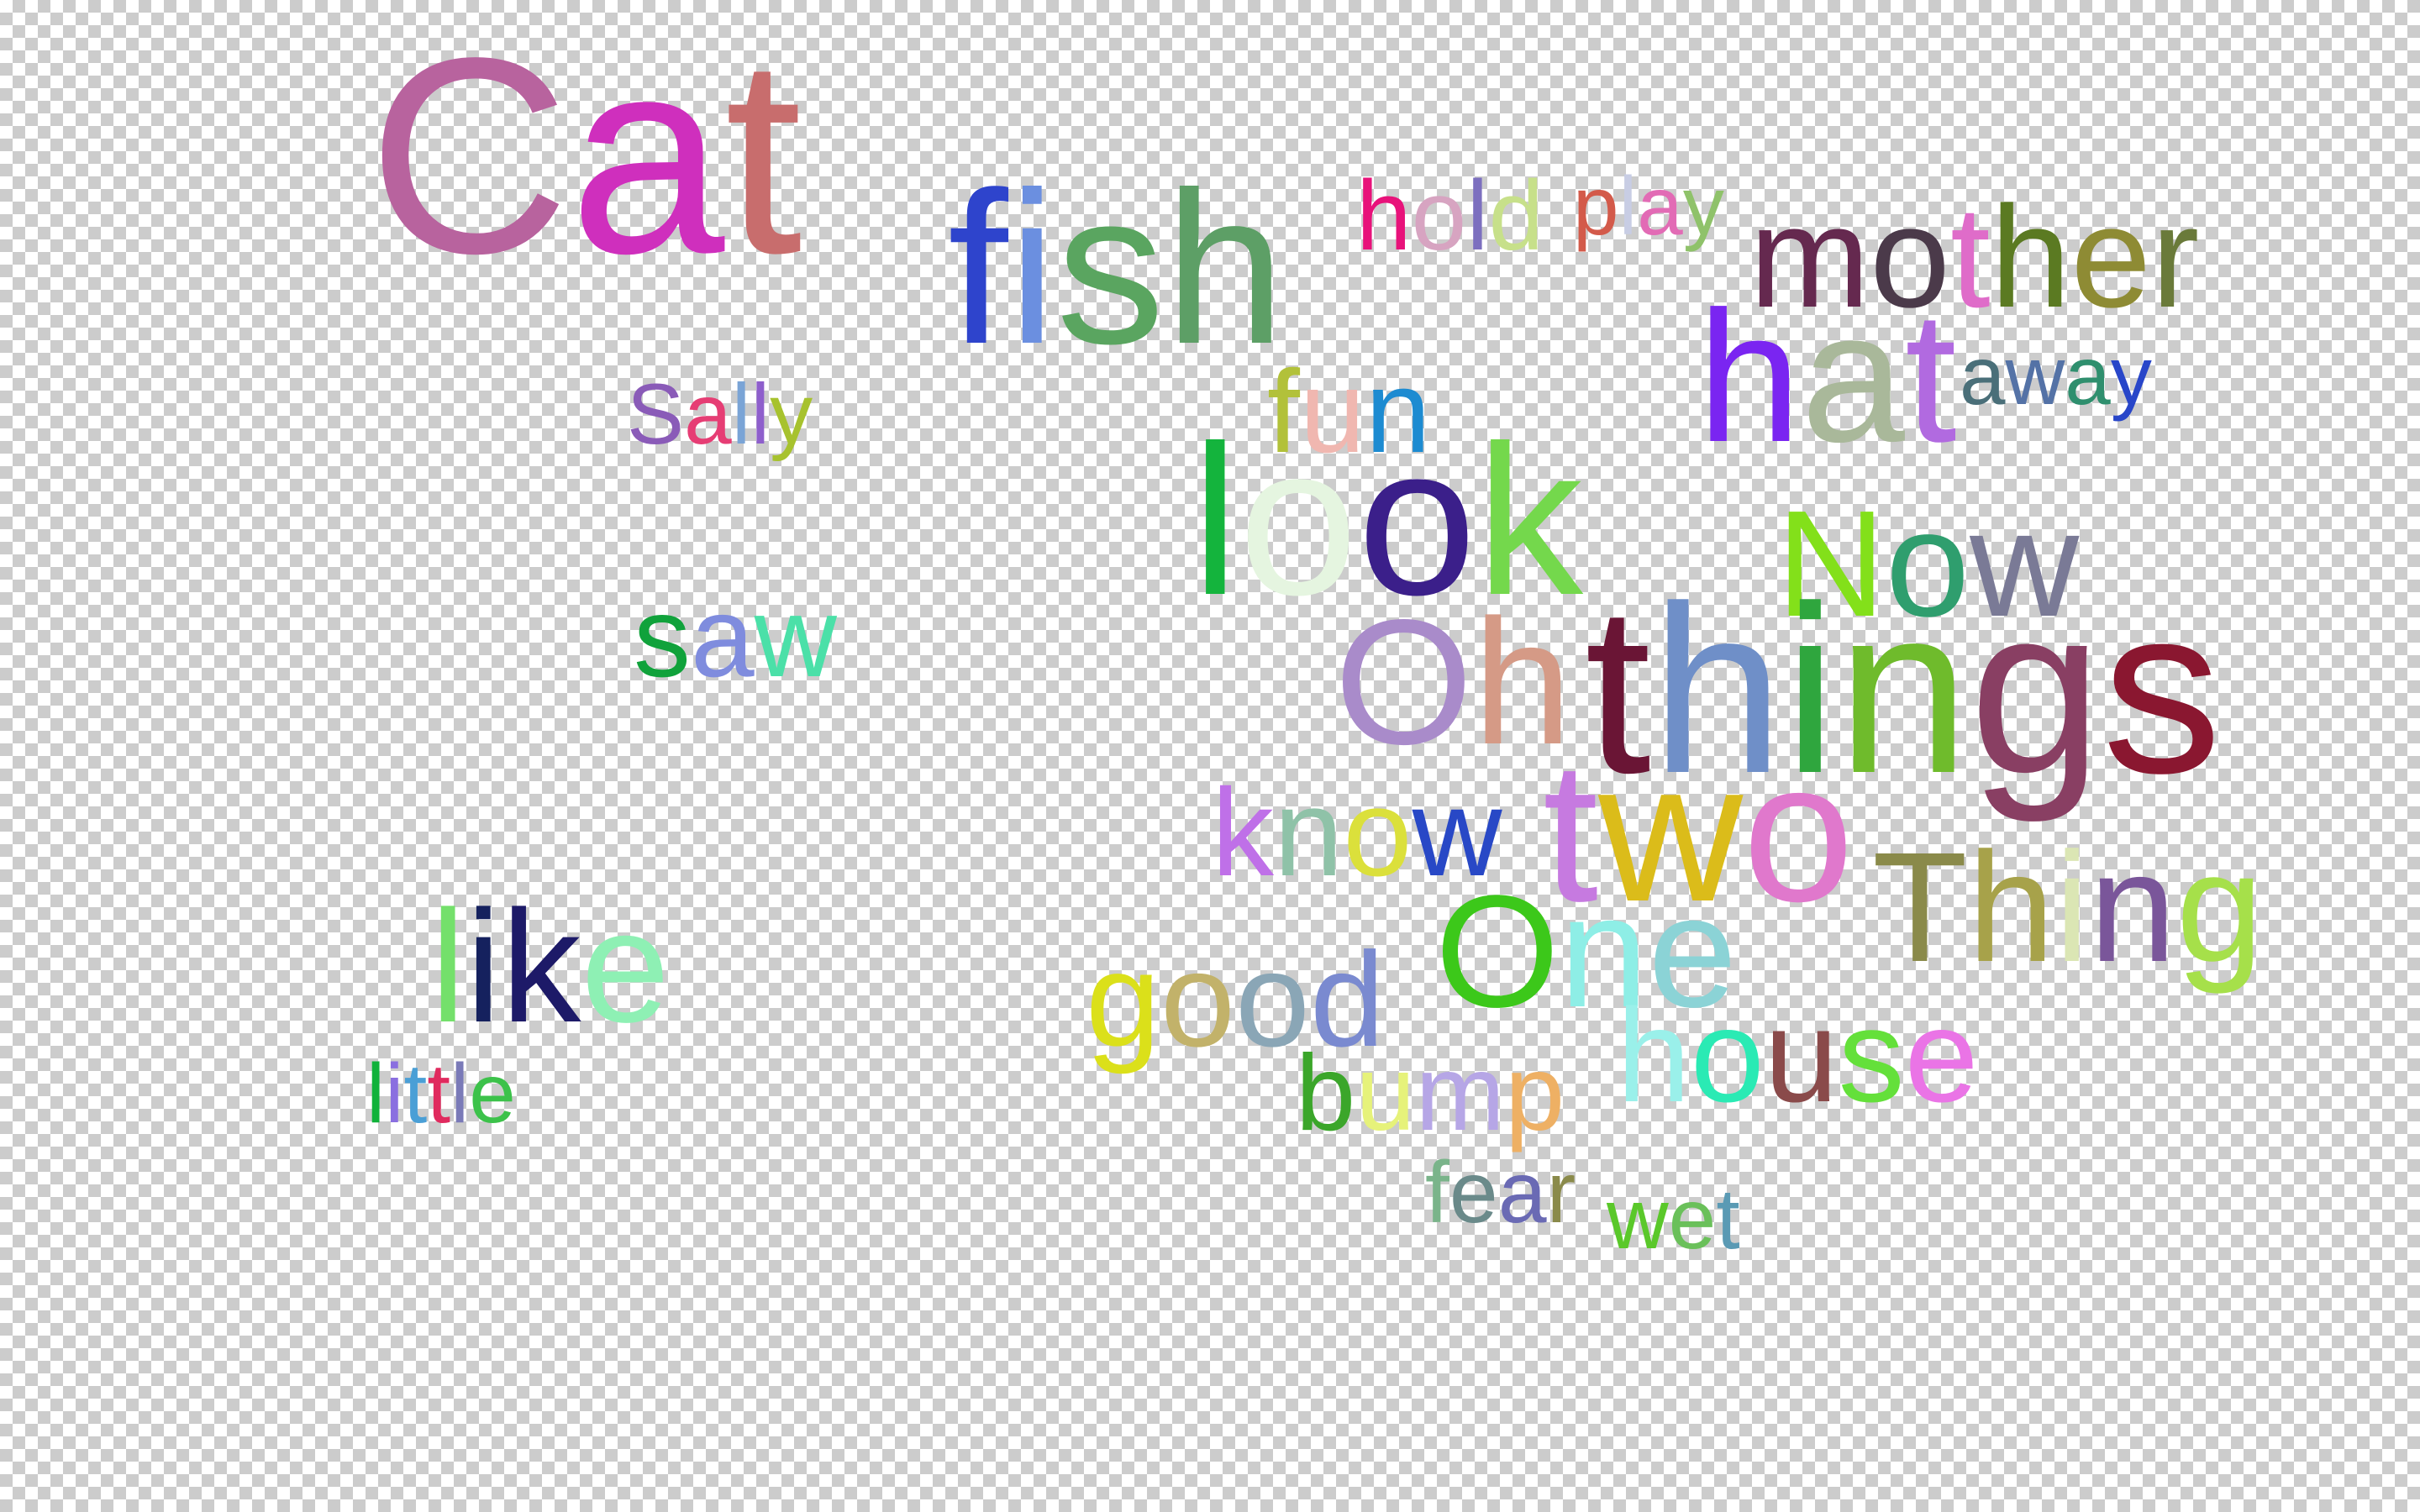  What do you see at coordinates (1235, 999) in the screenshot?
I see `word-good: good` at bounding box center [1235, 999].